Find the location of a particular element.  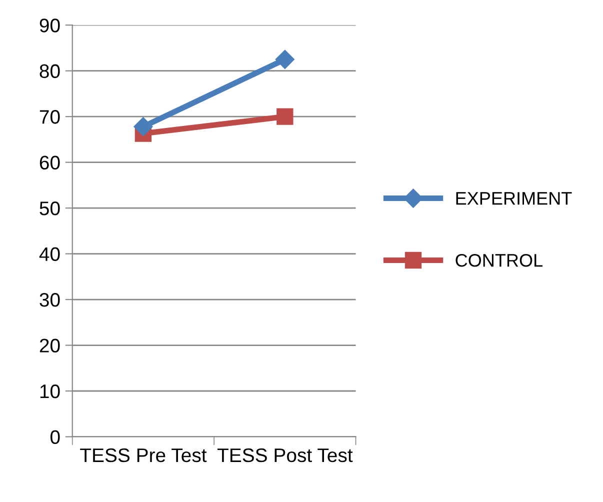

y-tick-label: 60 is located at coordinates (50, 163).